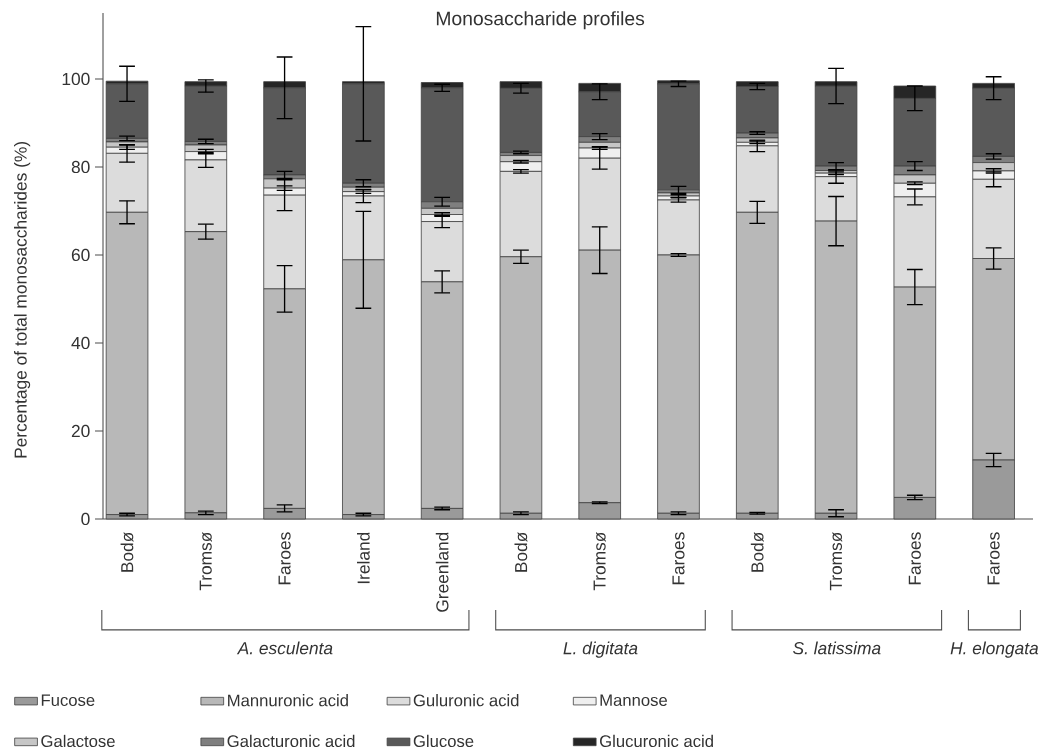 The height and width of the screenshot is (756, 1040). Describe the element at coordinates (291, 741) in the screenshot. I see `legend-label: Galacturonic acid` at that location.